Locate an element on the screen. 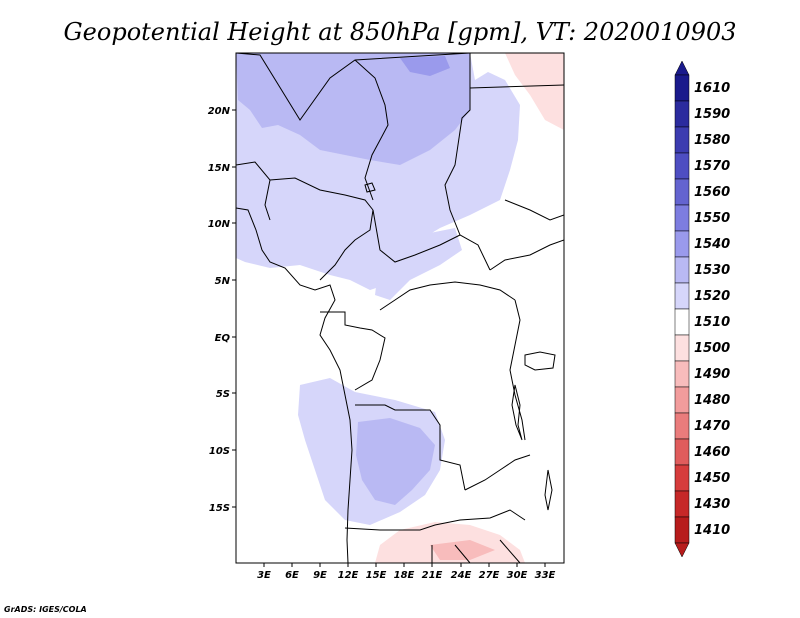 The width and height of the screenshot is (800, 618). y-tick-label: 15S is located at coordinates (219, 508).